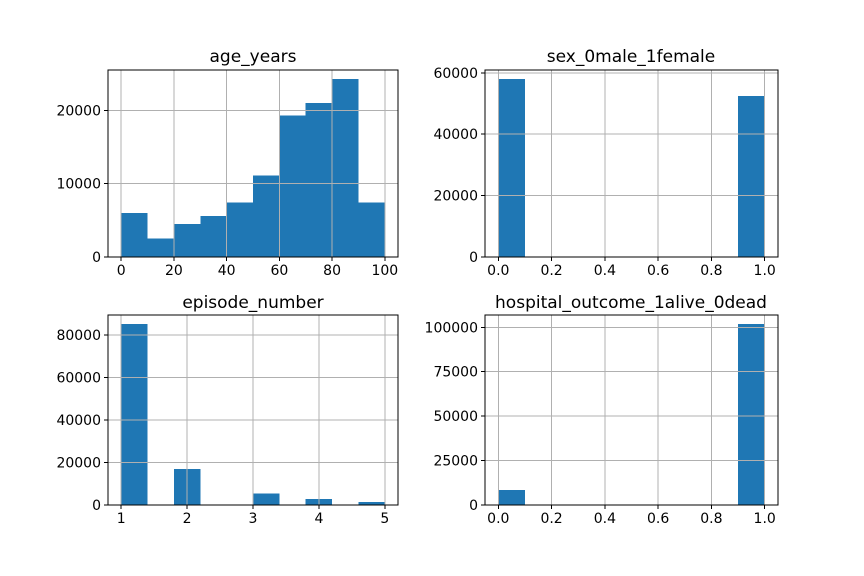  What do you see at coordinates (227, 420) in the screenshot?
I see `histogram-episode-number: 1 2 3 4 5 0 20000 40000 60000 80000` at bounding box center [227, 420].